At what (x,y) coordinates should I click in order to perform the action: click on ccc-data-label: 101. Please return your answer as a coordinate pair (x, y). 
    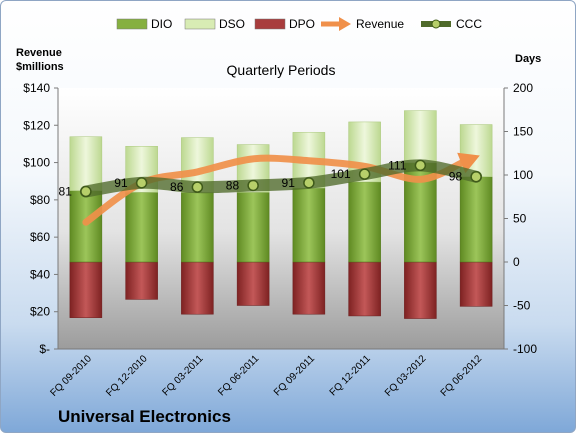
    Looking at the image, I should click on (341, 174).